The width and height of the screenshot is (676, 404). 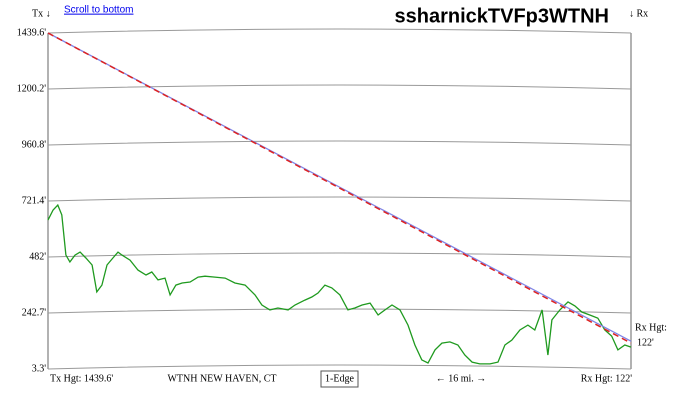 What do you see at coordinates (34, 144) in the screenshot?
I see `y-tick-label: 960.8'` at bounding box center [34, 144].